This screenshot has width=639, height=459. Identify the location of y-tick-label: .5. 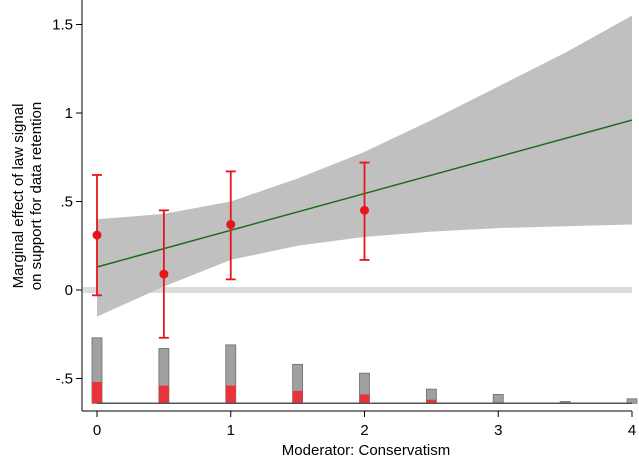
(66, 202).